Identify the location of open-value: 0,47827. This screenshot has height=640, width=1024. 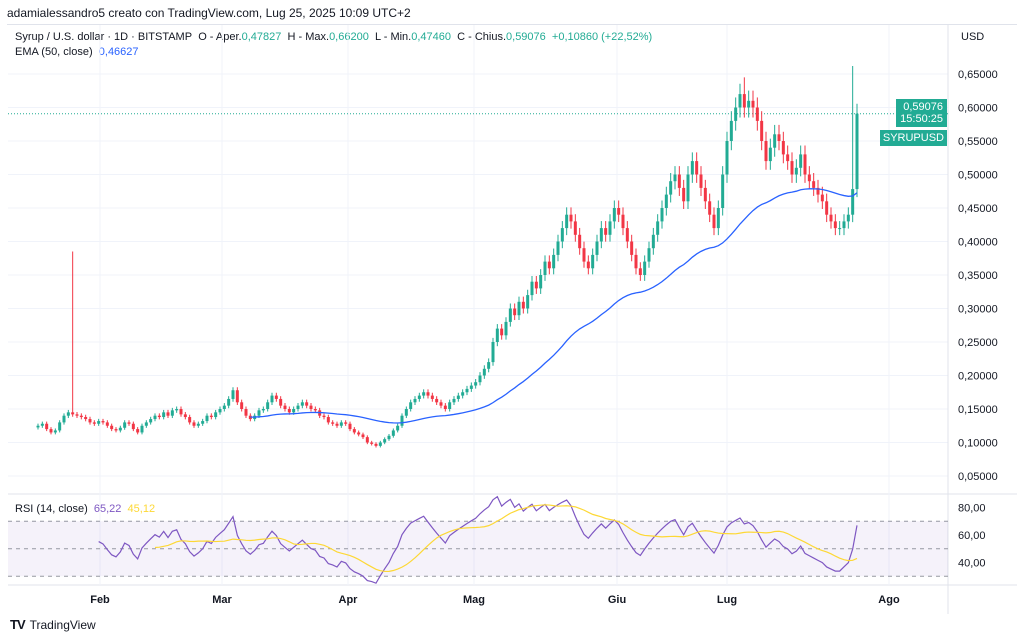
(261, 37).